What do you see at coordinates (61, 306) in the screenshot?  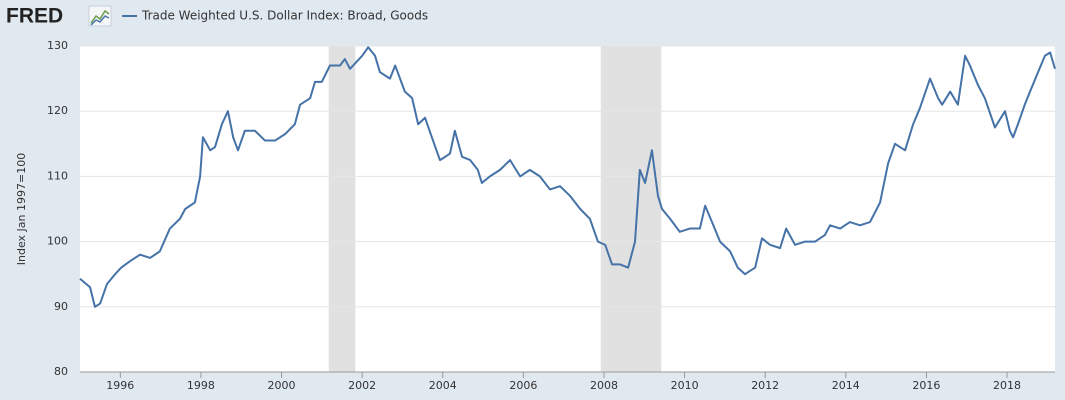 I see `y-tick-label: 90` at bounding box center [61, 306].